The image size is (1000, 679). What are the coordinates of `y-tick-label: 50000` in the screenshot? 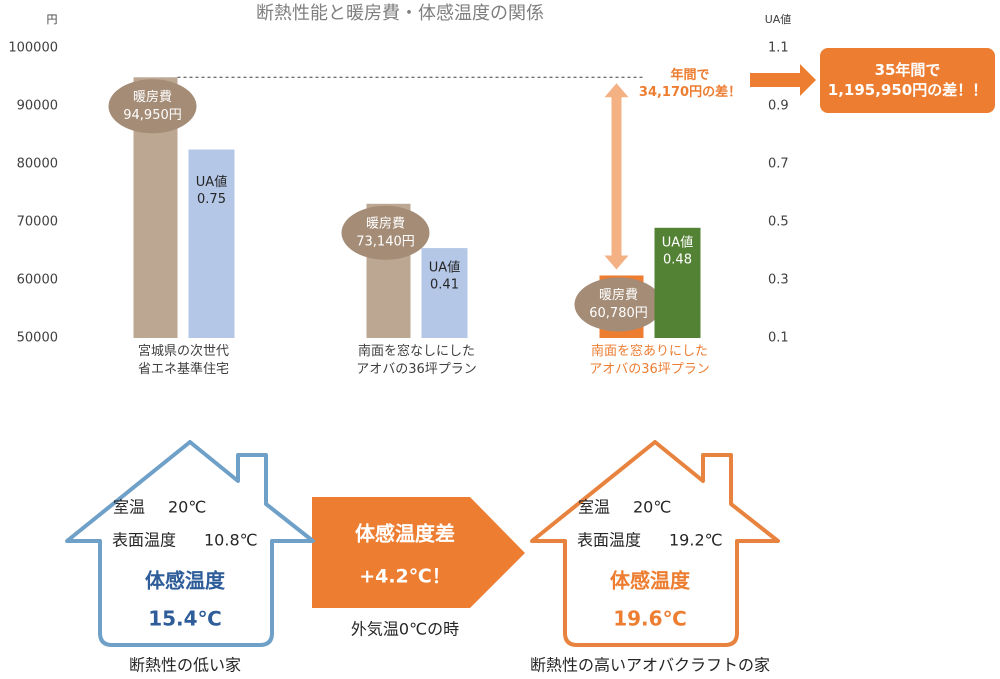 It's located at (37, 338).